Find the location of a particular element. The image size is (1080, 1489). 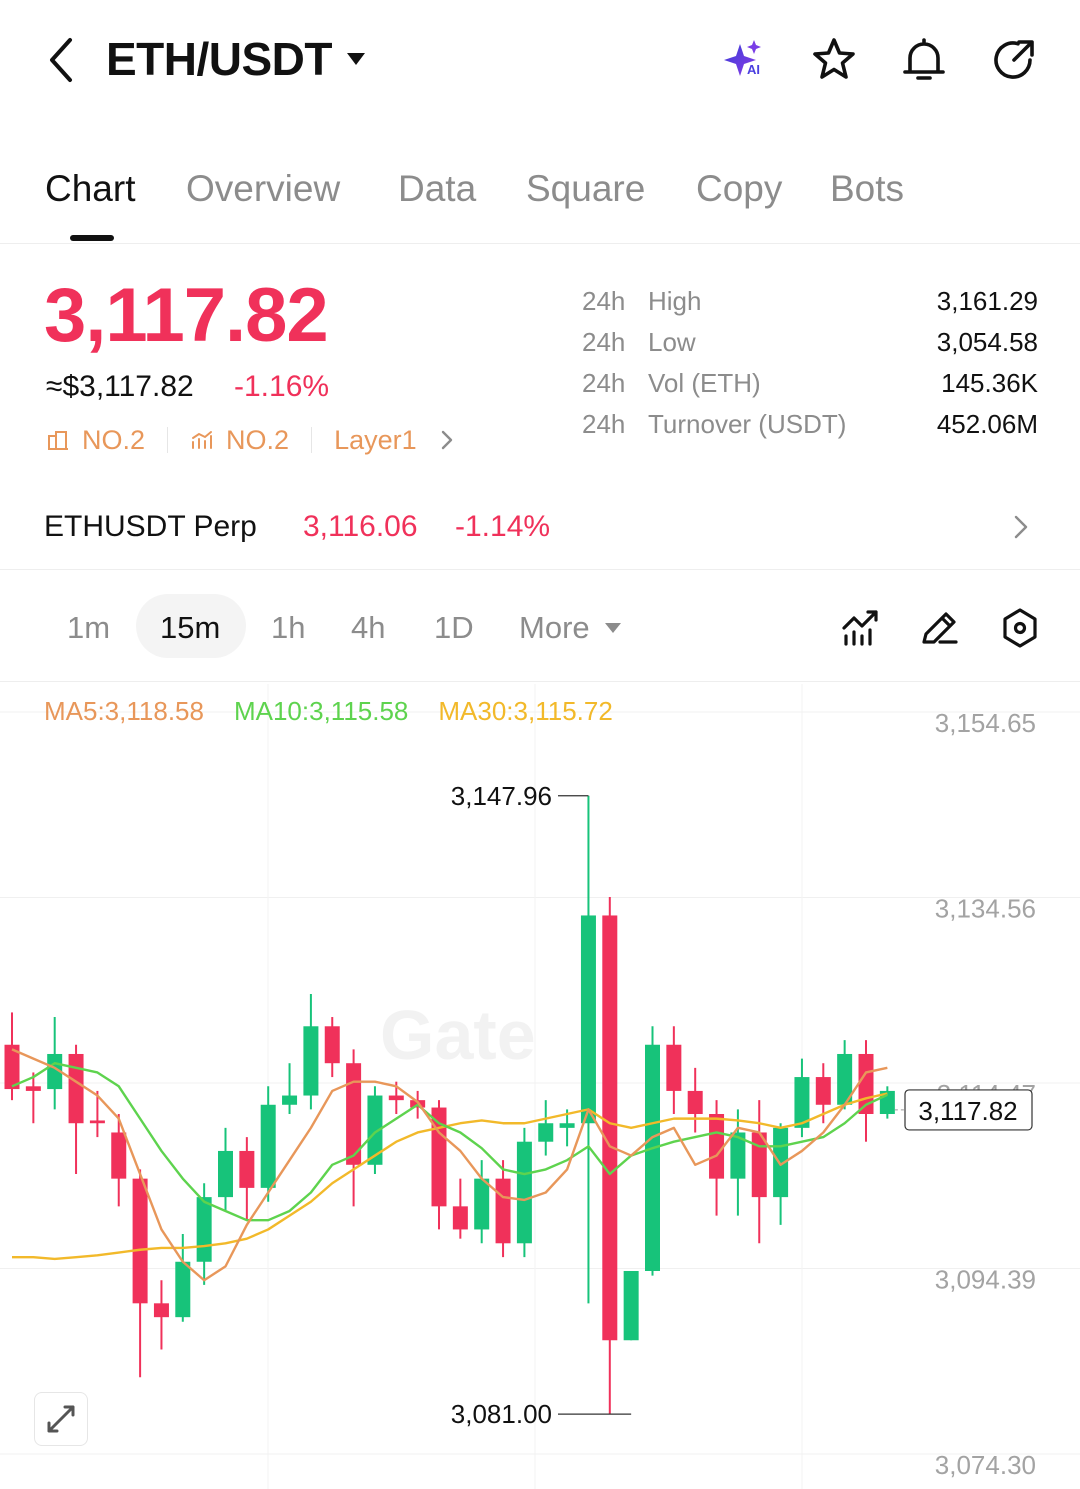

perp-change-percent: -1.14% is located at coordinates (503, 526).